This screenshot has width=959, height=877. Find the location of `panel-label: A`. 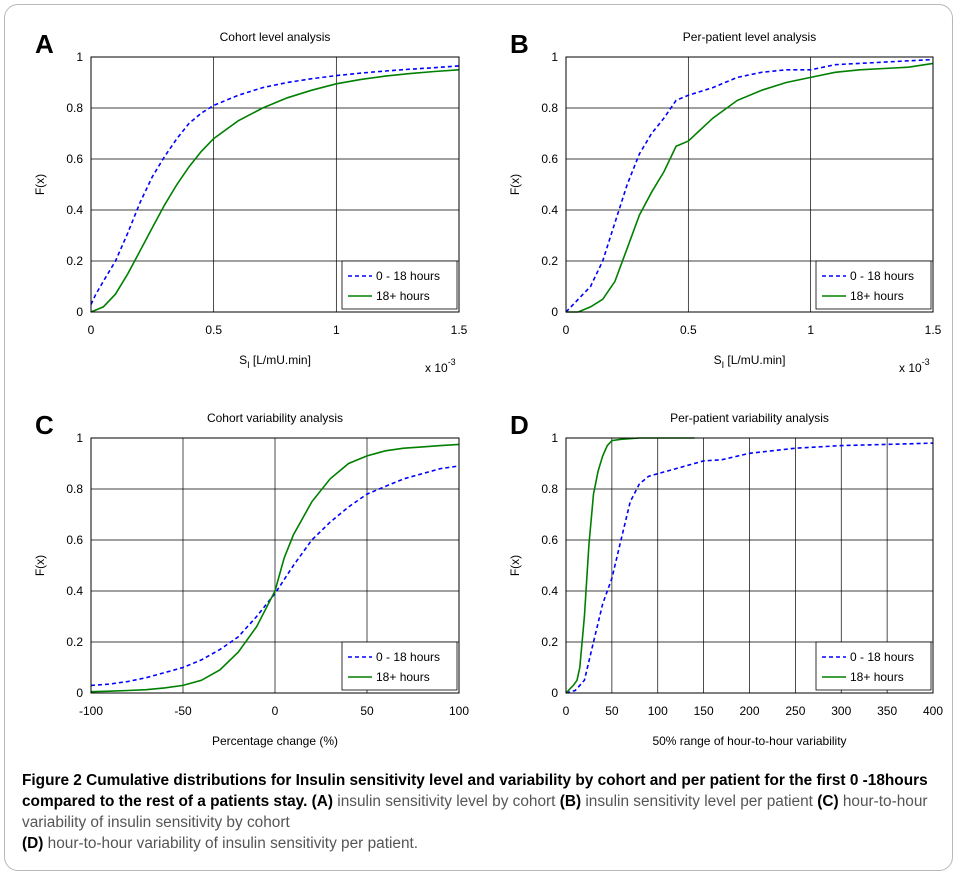

panel-label: A is located at coordinates (44, 44).